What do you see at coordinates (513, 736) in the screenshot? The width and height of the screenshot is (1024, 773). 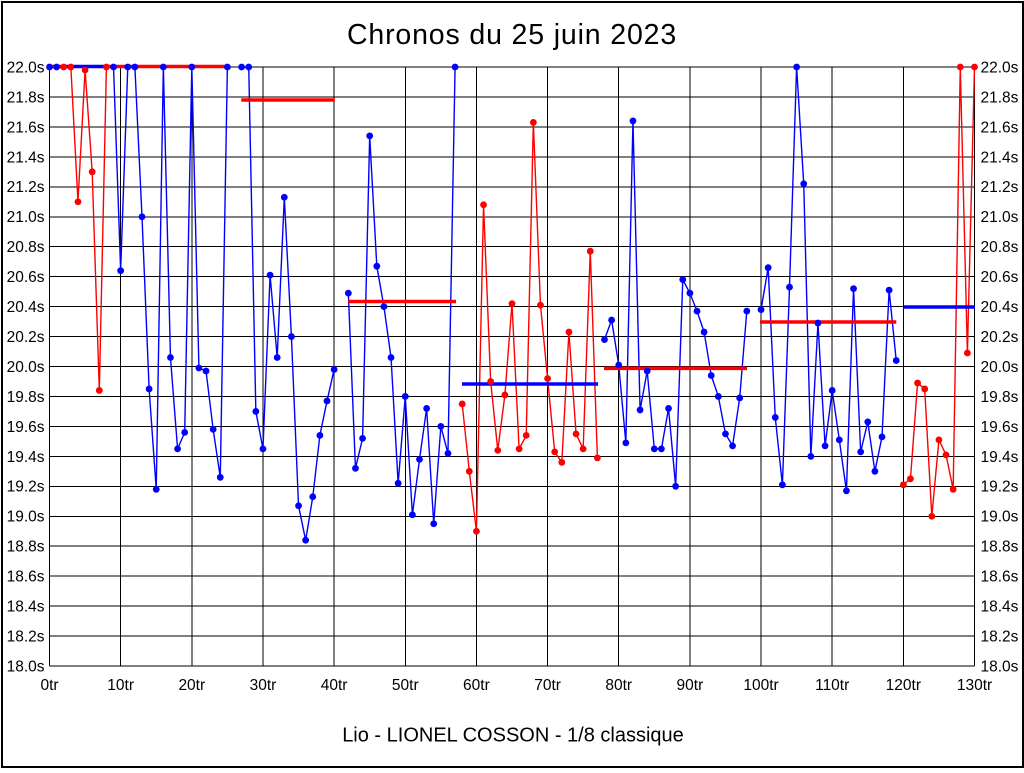 I see `svg-text:Lio - LIONEL COSSON - 1/8 clas: Lio - LIONEL COSSON - 1/8 classique` at bounding box center [513, 736].